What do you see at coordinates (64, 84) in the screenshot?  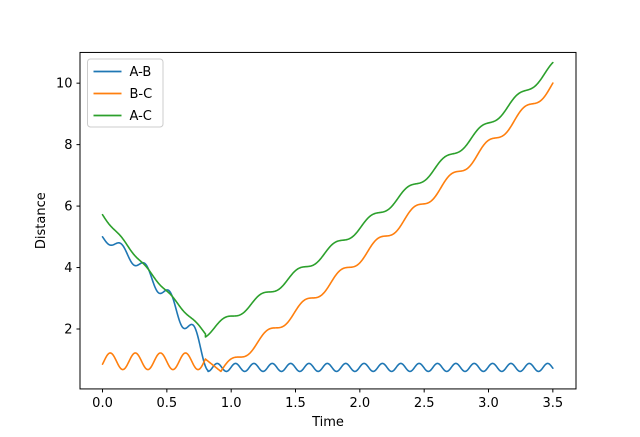 I see `y-tick-label: 10` at bounding box center [64, 84].